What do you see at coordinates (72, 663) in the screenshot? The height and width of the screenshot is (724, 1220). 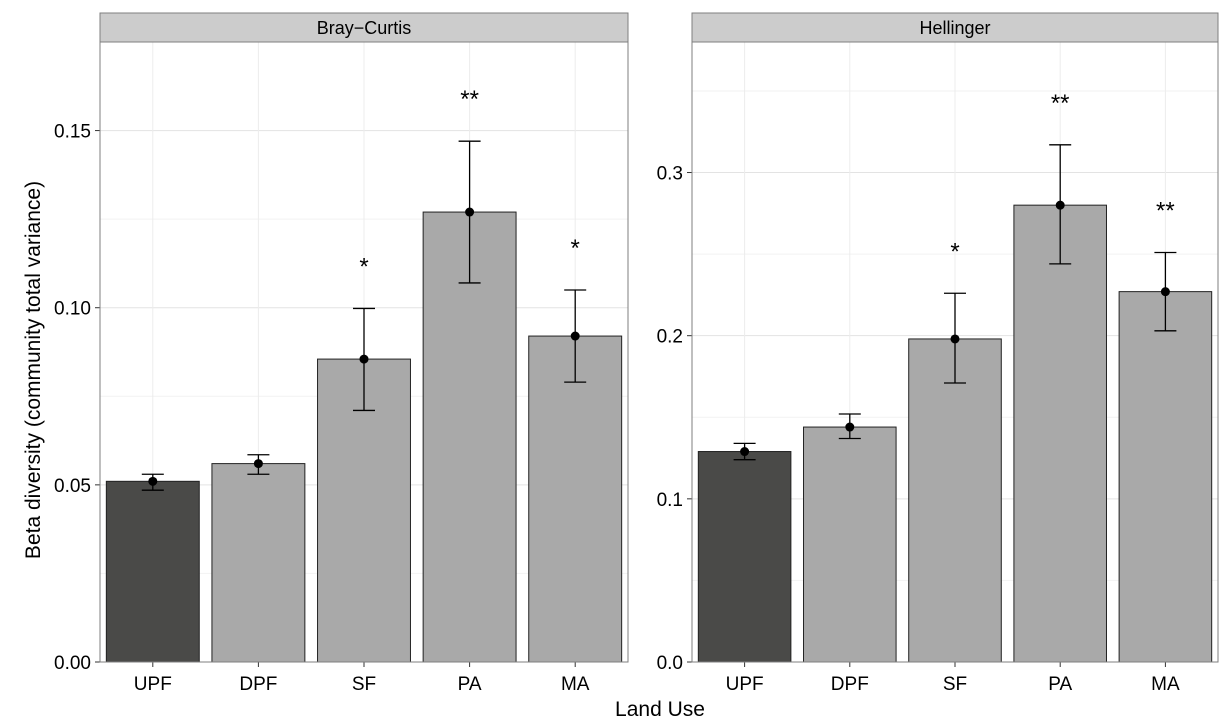 I see `y-tick-label: 0.00` at bounding box center [72, 663].